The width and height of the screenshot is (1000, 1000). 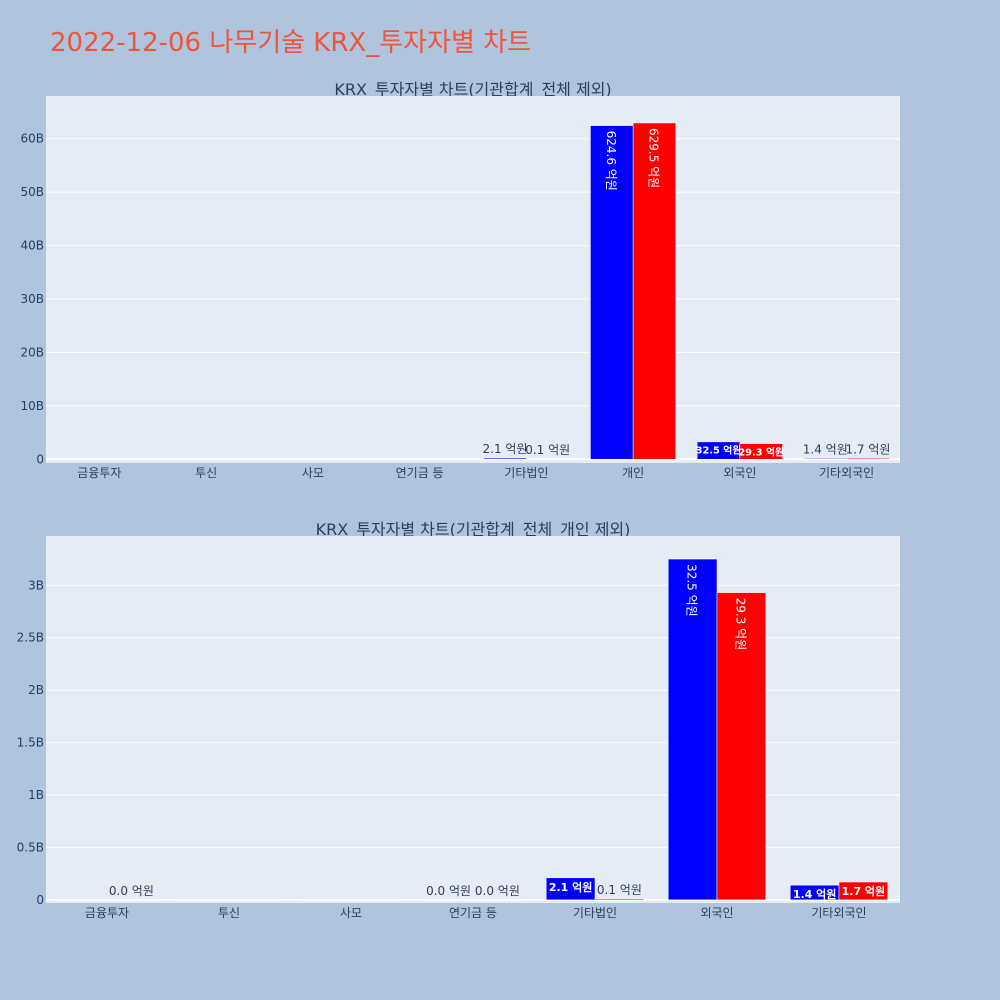 What do you see at coordinates (30, 638) in the screenshot?
I see `y-tick-label: 2.5B` at bounding box center [30, 638].